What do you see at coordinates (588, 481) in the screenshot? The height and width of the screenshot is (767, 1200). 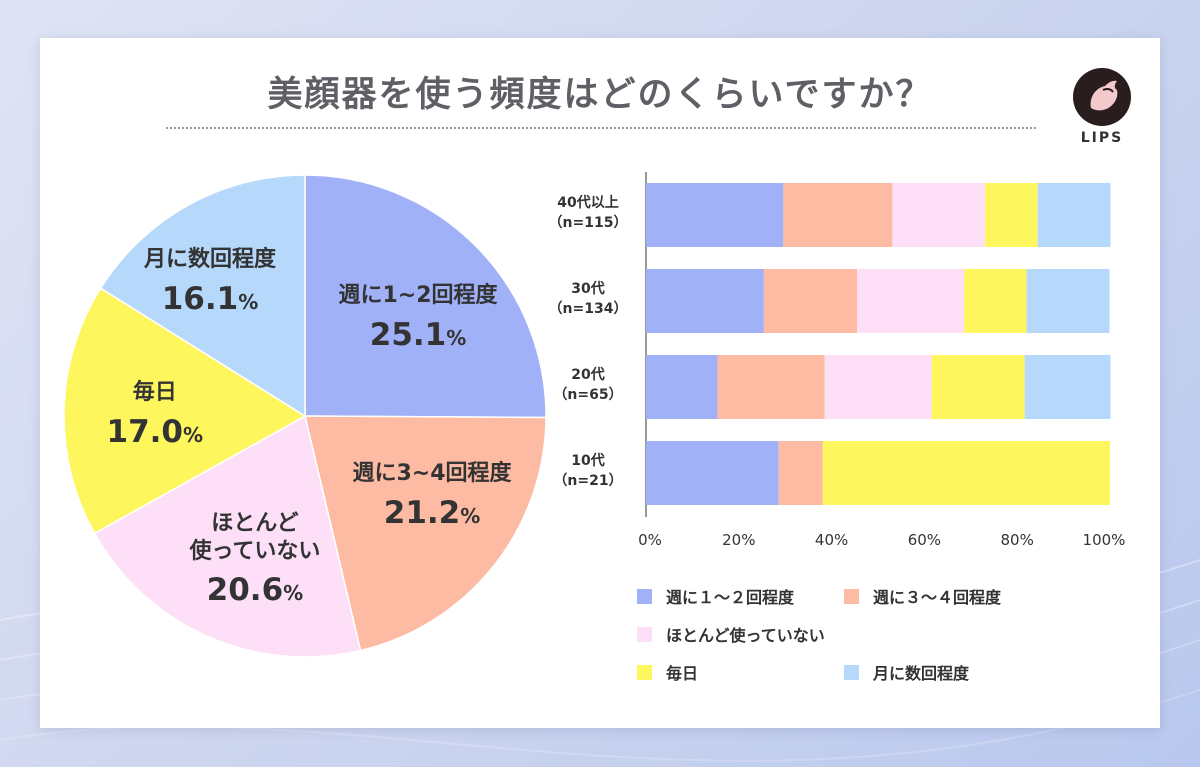 I see `bar-category-n: （n=21）` at bounding box center [588, 481].